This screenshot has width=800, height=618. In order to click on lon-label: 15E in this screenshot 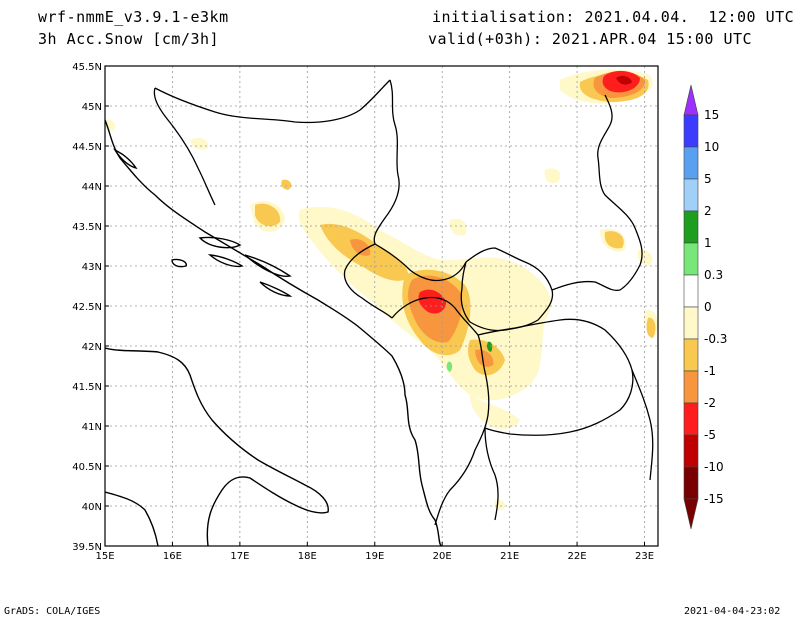, I will do `click(104, 556)`.